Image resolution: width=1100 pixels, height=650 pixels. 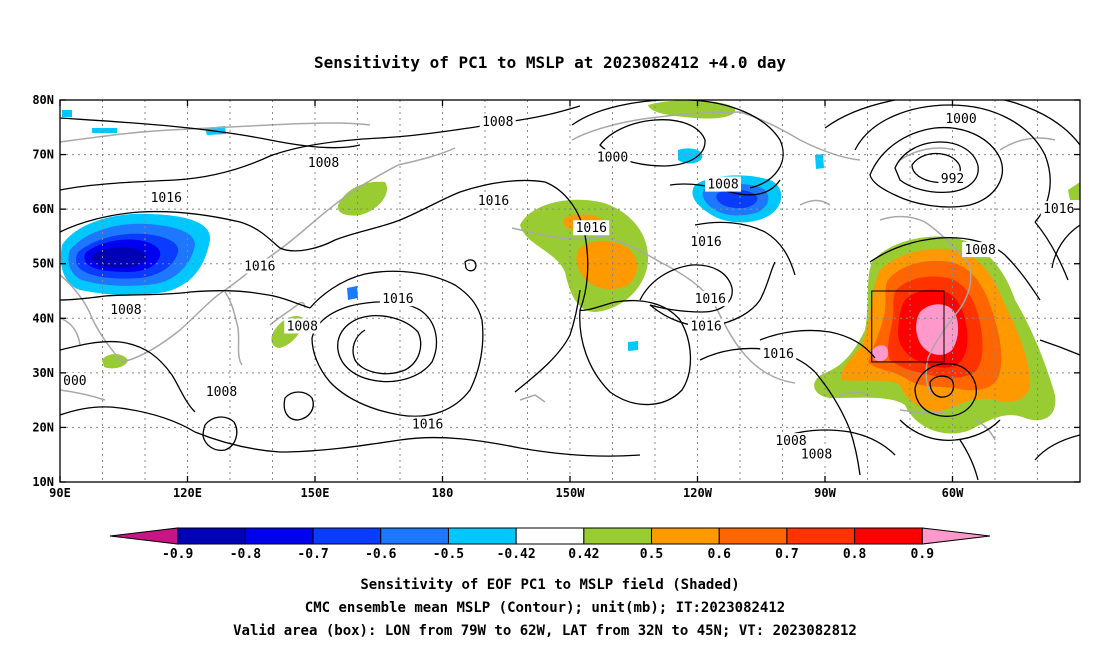 What do you see at coordinates (60, 493) in the screenshot?
I see `lon-tick-label: 90E` at bounding box center [60, 493].